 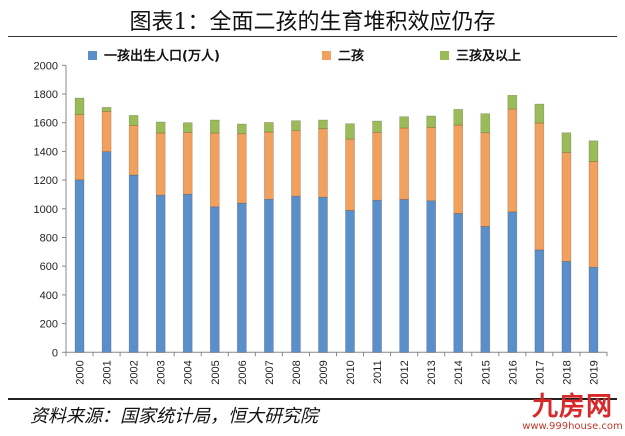 I want to click on watermark-logo: 九房网, so click(x=572, y=407).